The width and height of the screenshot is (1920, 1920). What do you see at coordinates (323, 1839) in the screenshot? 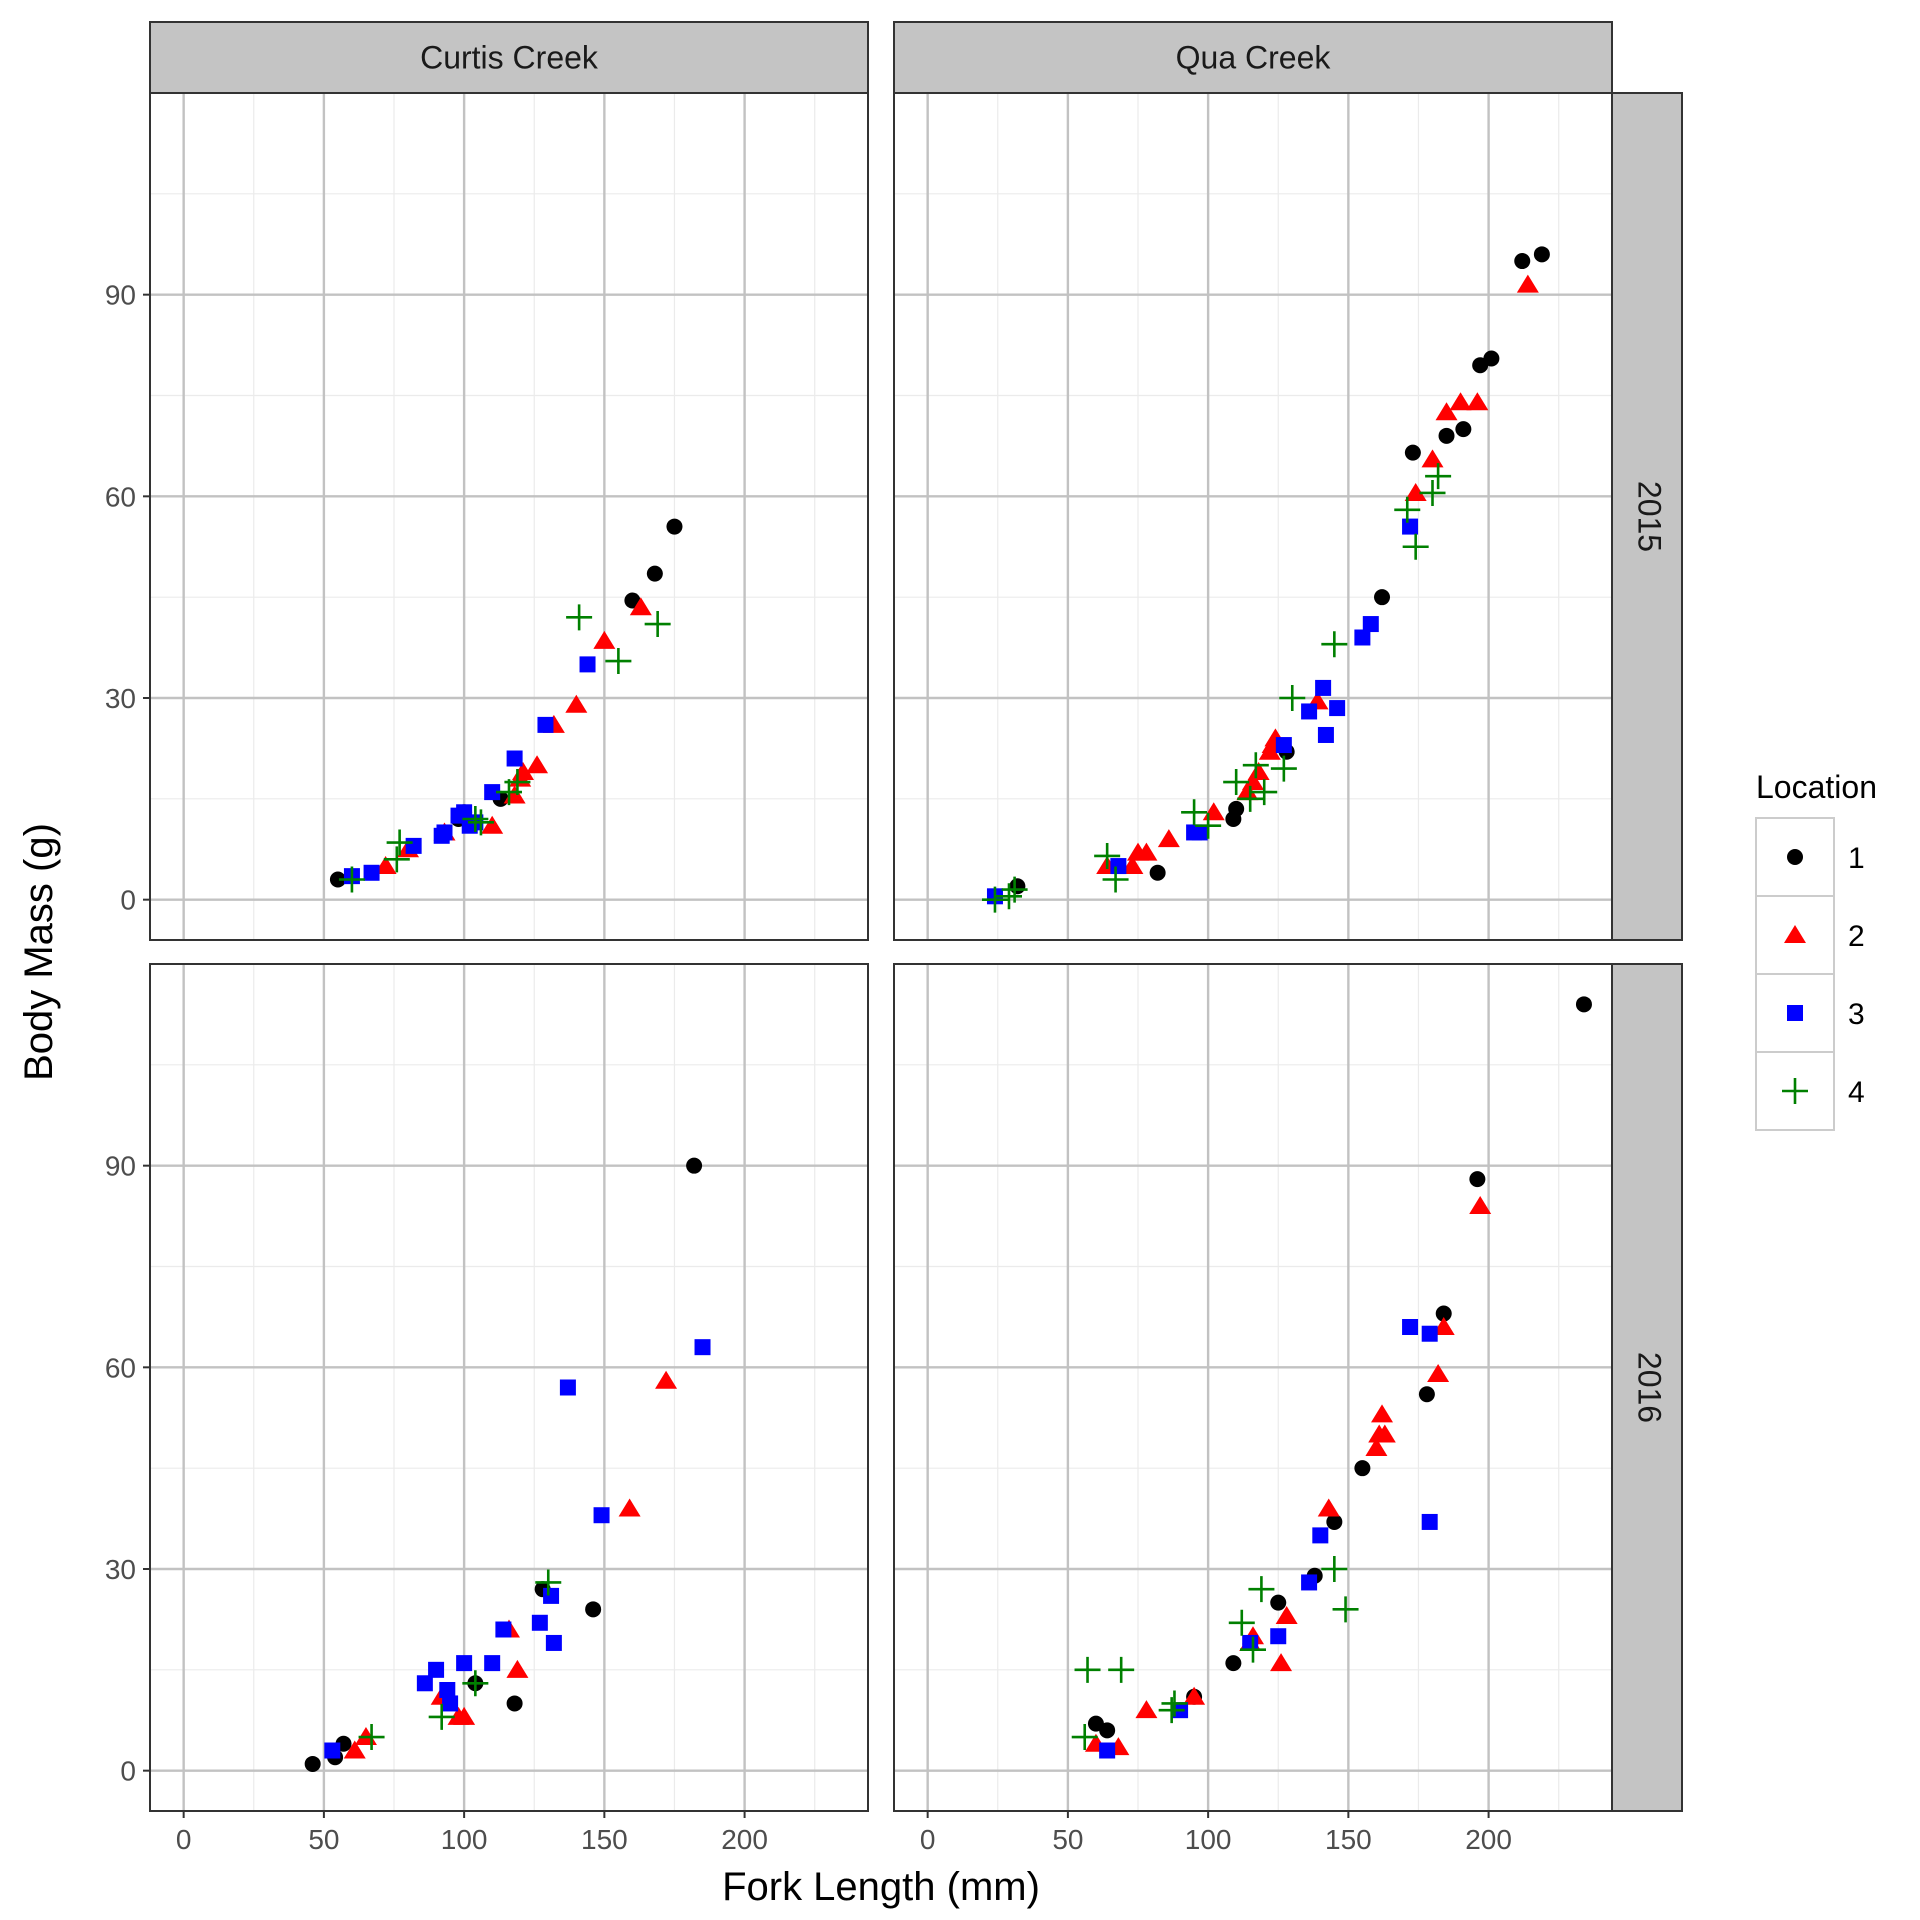
I see `x-tick-label: 50` at bounding box center [323, 1839].